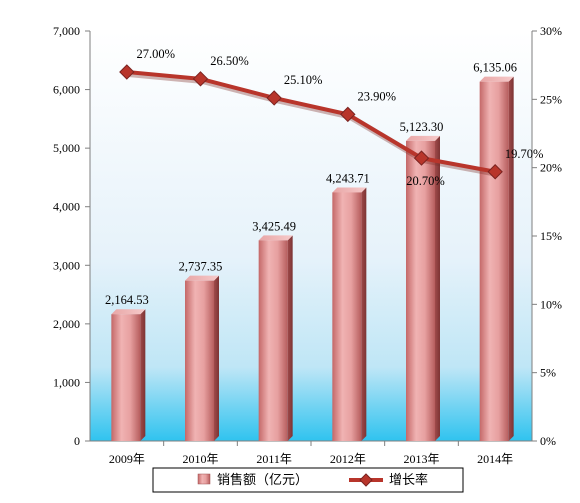 This screenshot has width=580, height=503. What do you see at coordinates (311, 122) in the screenshot?
I see `growth-line` at bounding box center [311, 122].